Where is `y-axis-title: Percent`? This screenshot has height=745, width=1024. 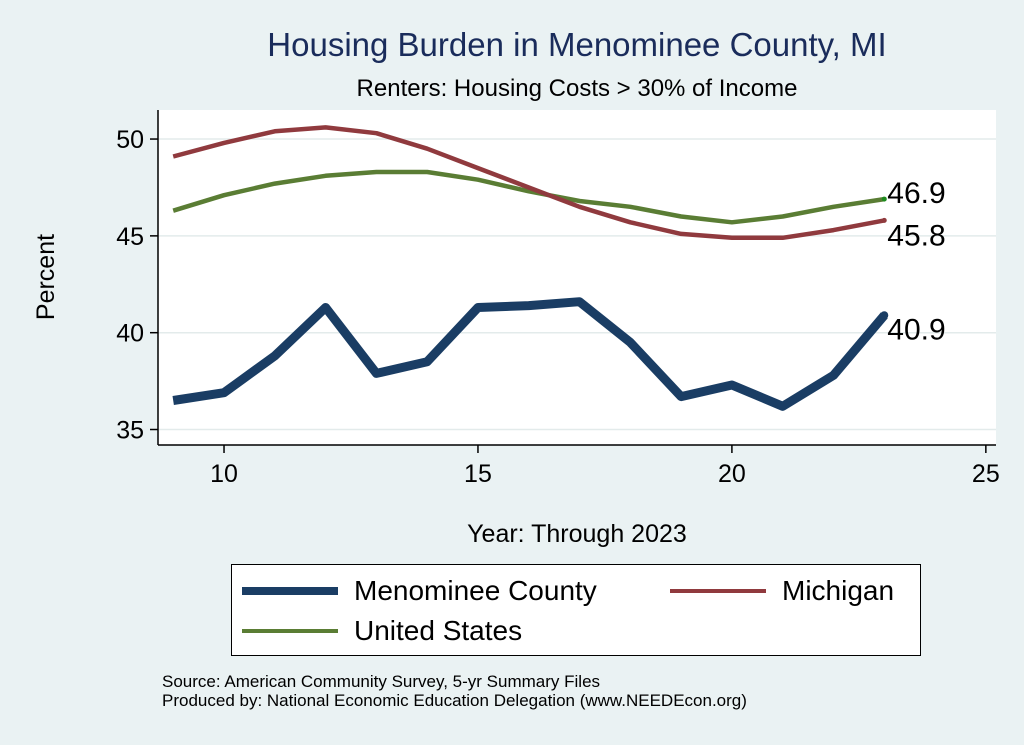
y-axis-title: Percent is located at coordinates (46, 277).